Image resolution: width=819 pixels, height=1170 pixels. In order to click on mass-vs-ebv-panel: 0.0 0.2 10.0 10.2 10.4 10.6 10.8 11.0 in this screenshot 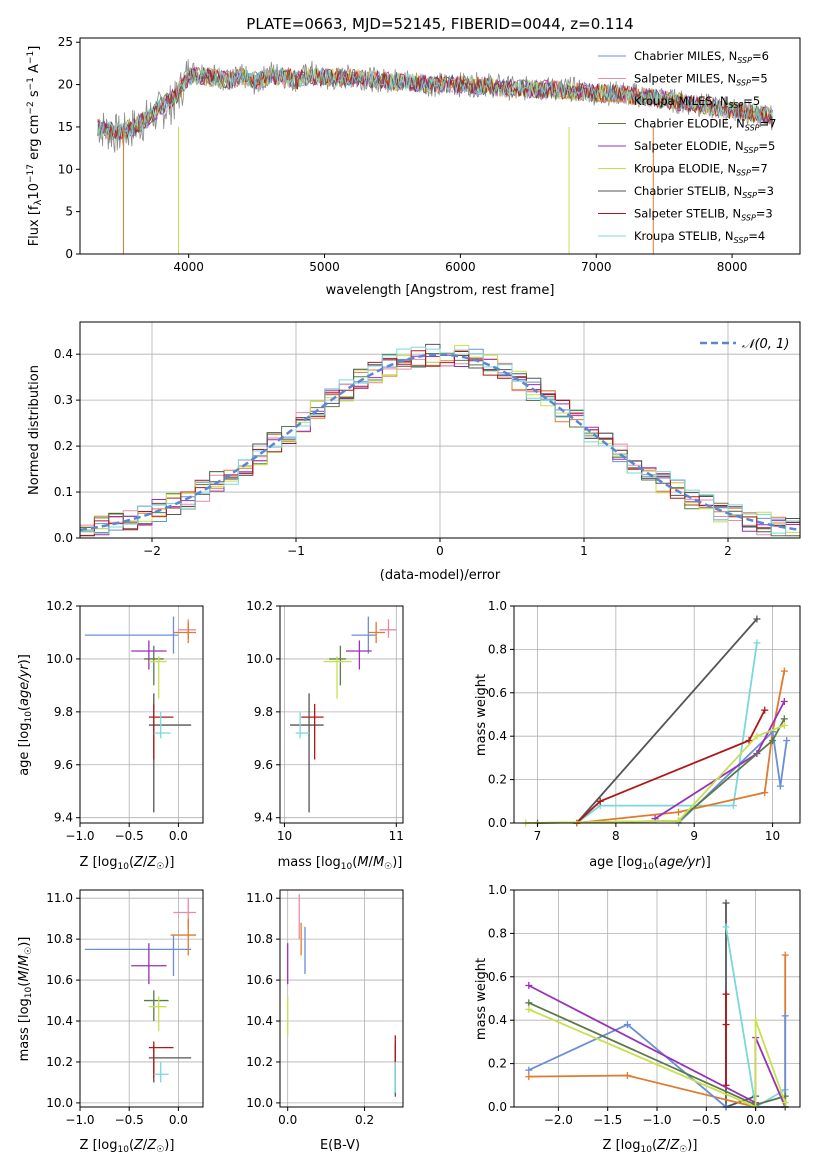, I will do `click(325, 1008)`.